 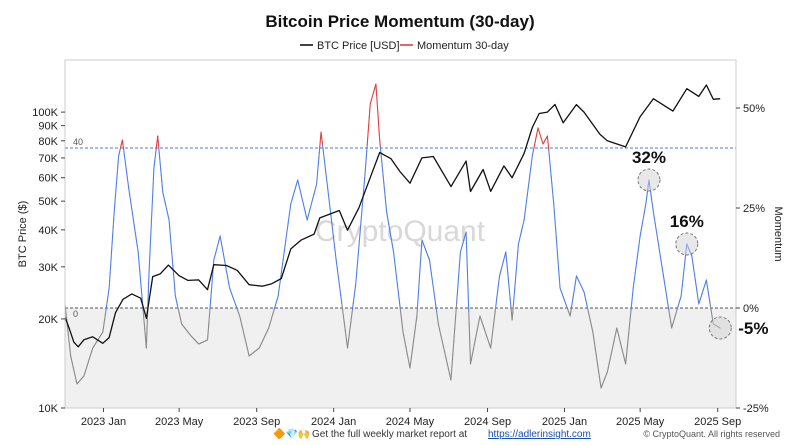 I want to click on y-axis-left-title: BTC Price ($), so click(x=23, y=234).